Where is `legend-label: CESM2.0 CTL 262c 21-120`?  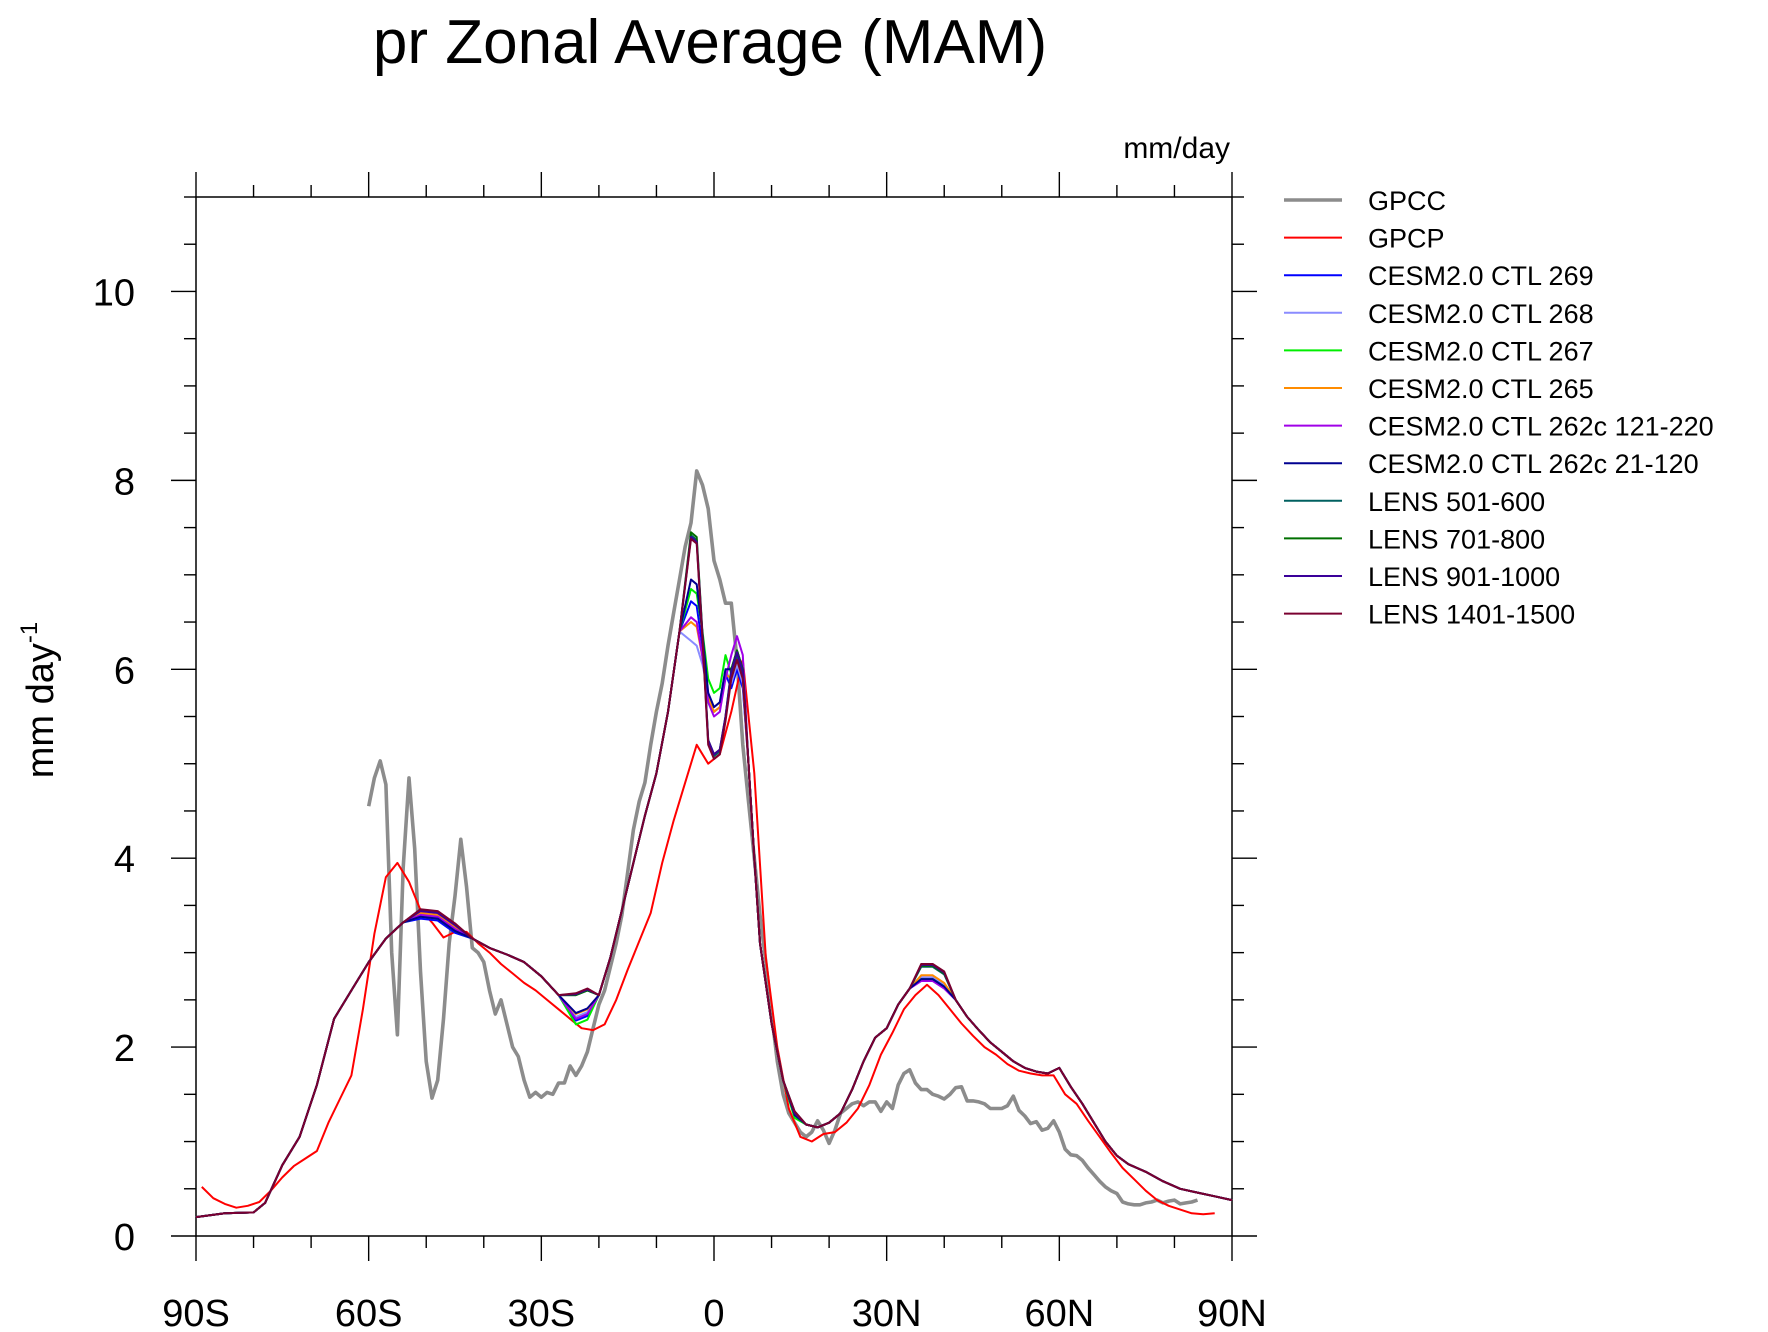
legend-label: CESM2.0 CTL 262c 21-120 is located at coordinates (1533, 464).